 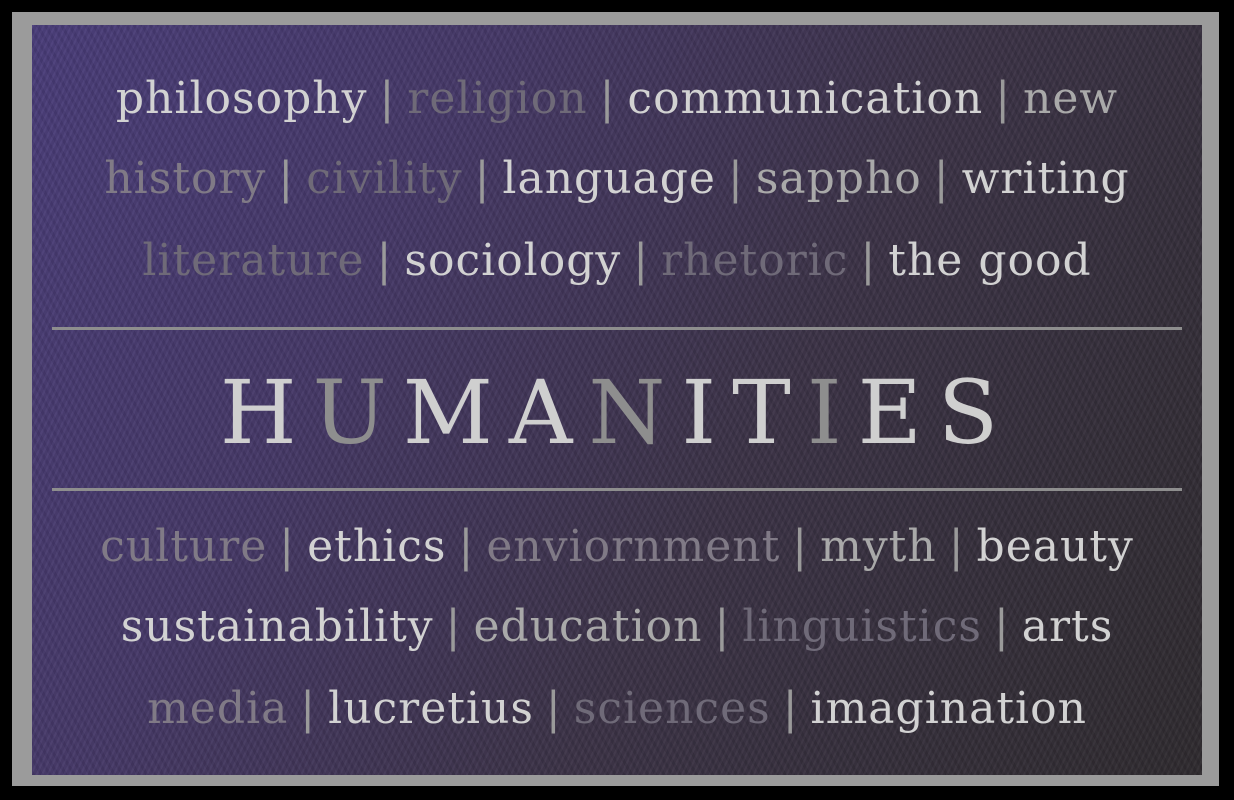 What do you see at coordinates (878, 546) in the screenshot?
I see `word-myth: myth` at bounding box center [878, 546].